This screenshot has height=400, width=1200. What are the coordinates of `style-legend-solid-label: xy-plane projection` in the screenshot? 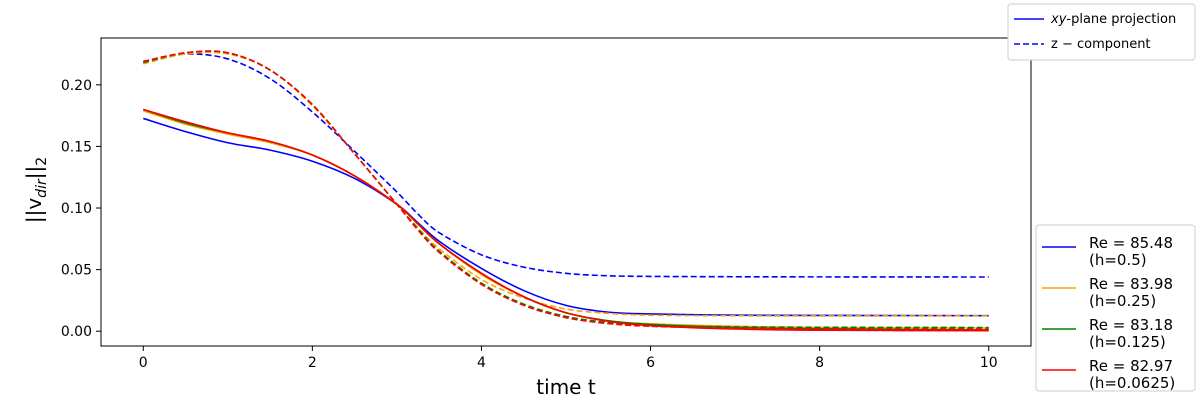 It's located at (1113, 19).